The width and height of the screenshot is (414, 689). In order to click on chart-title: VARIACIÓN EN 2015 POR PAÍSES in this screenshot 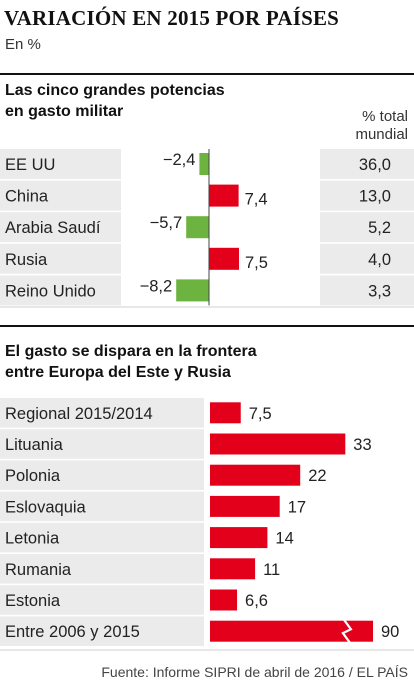, I will do `click(172, 18)`.